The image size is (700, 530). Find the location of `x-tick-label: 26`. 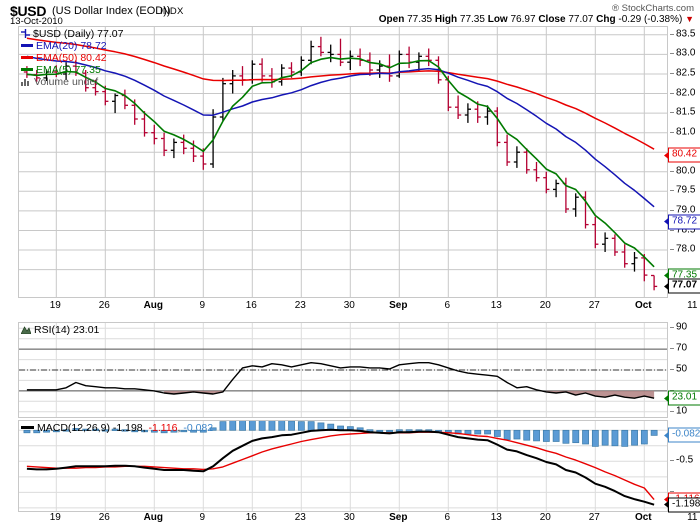

x-tick-label: 26 is located at coordinates (104, 517).